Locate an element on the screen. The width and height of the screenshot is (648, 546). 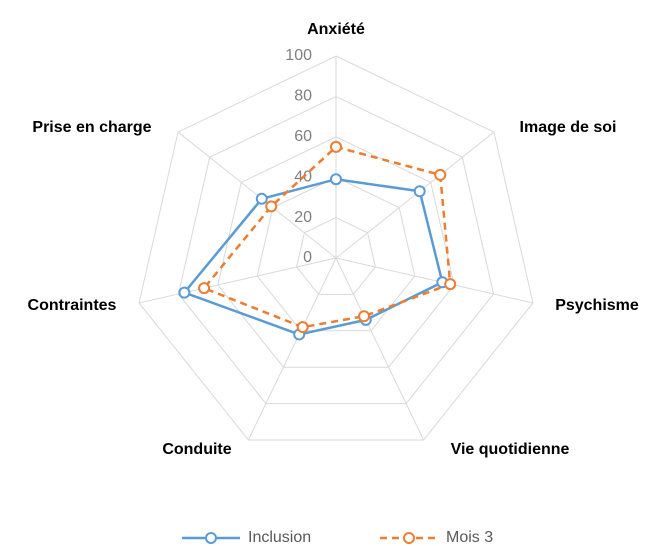
legend-label: Mois 3 is located at coordinates (469, 537).